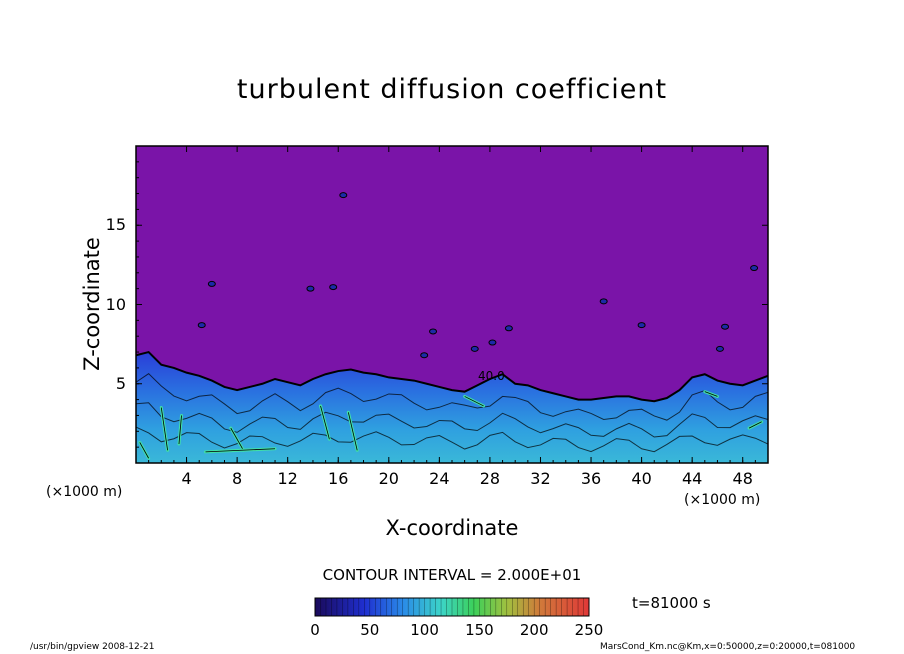 This screenshot has width=904, height=654. What do you see at coordinates (92, 647) in the screenshot?
I see `footer-left: /usr/bin/gpview 2008-12-21` at bounding box center [92, 647].